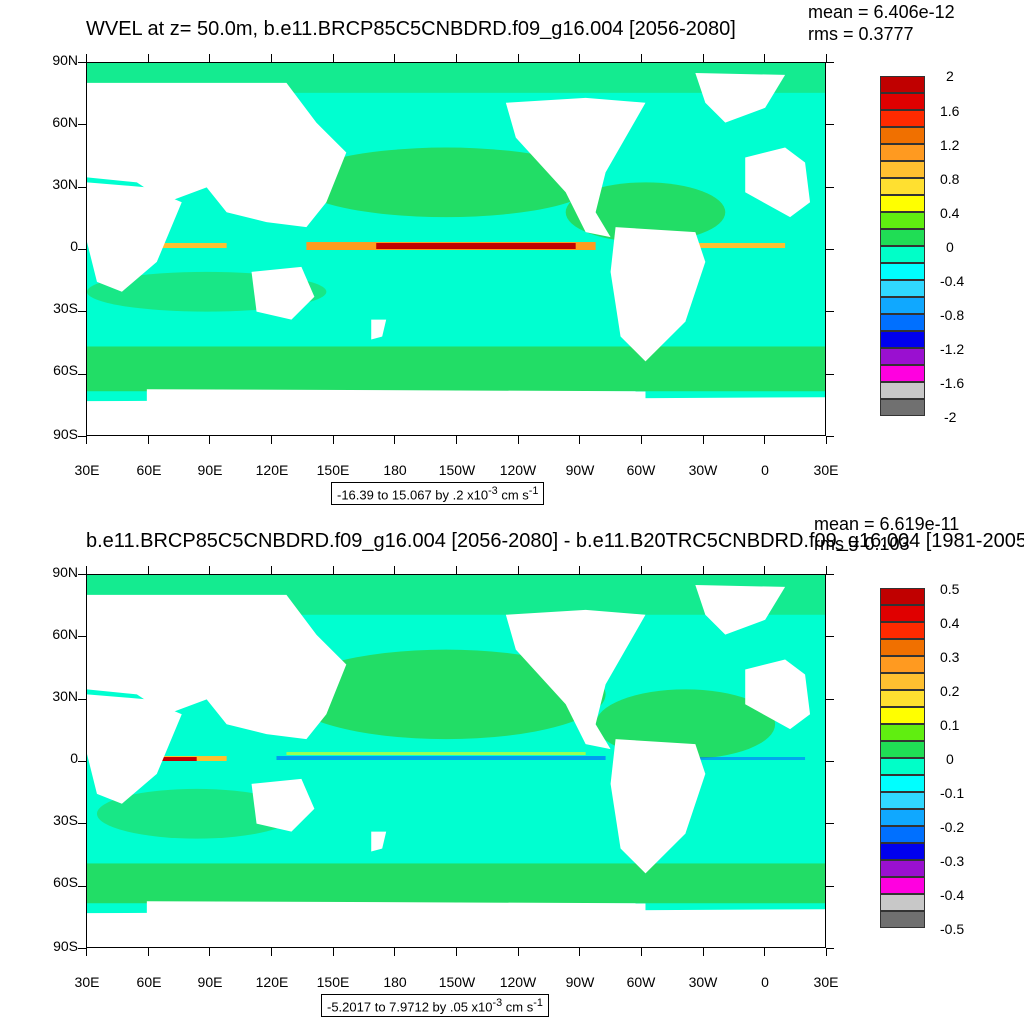 Image resolution: width=1024 pixels, height=1024 pixels. Describe the element at coordinates (457, 982) in the screenshot. I see `lon-label: 150W` at that location.